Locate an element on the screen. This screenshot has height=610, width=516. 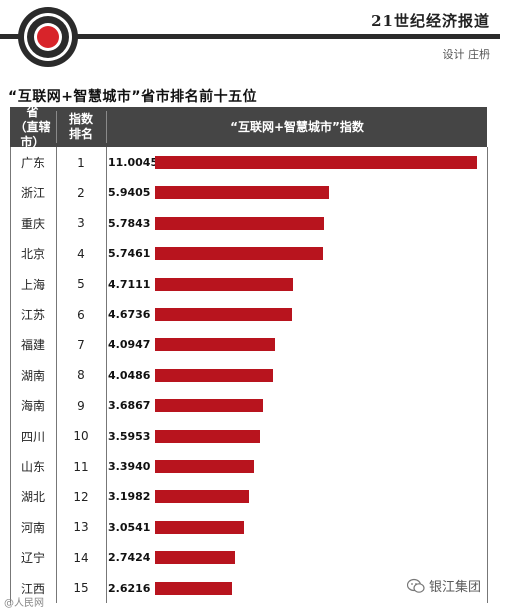
province-label: 山东 is located at coordinates (32, 467).